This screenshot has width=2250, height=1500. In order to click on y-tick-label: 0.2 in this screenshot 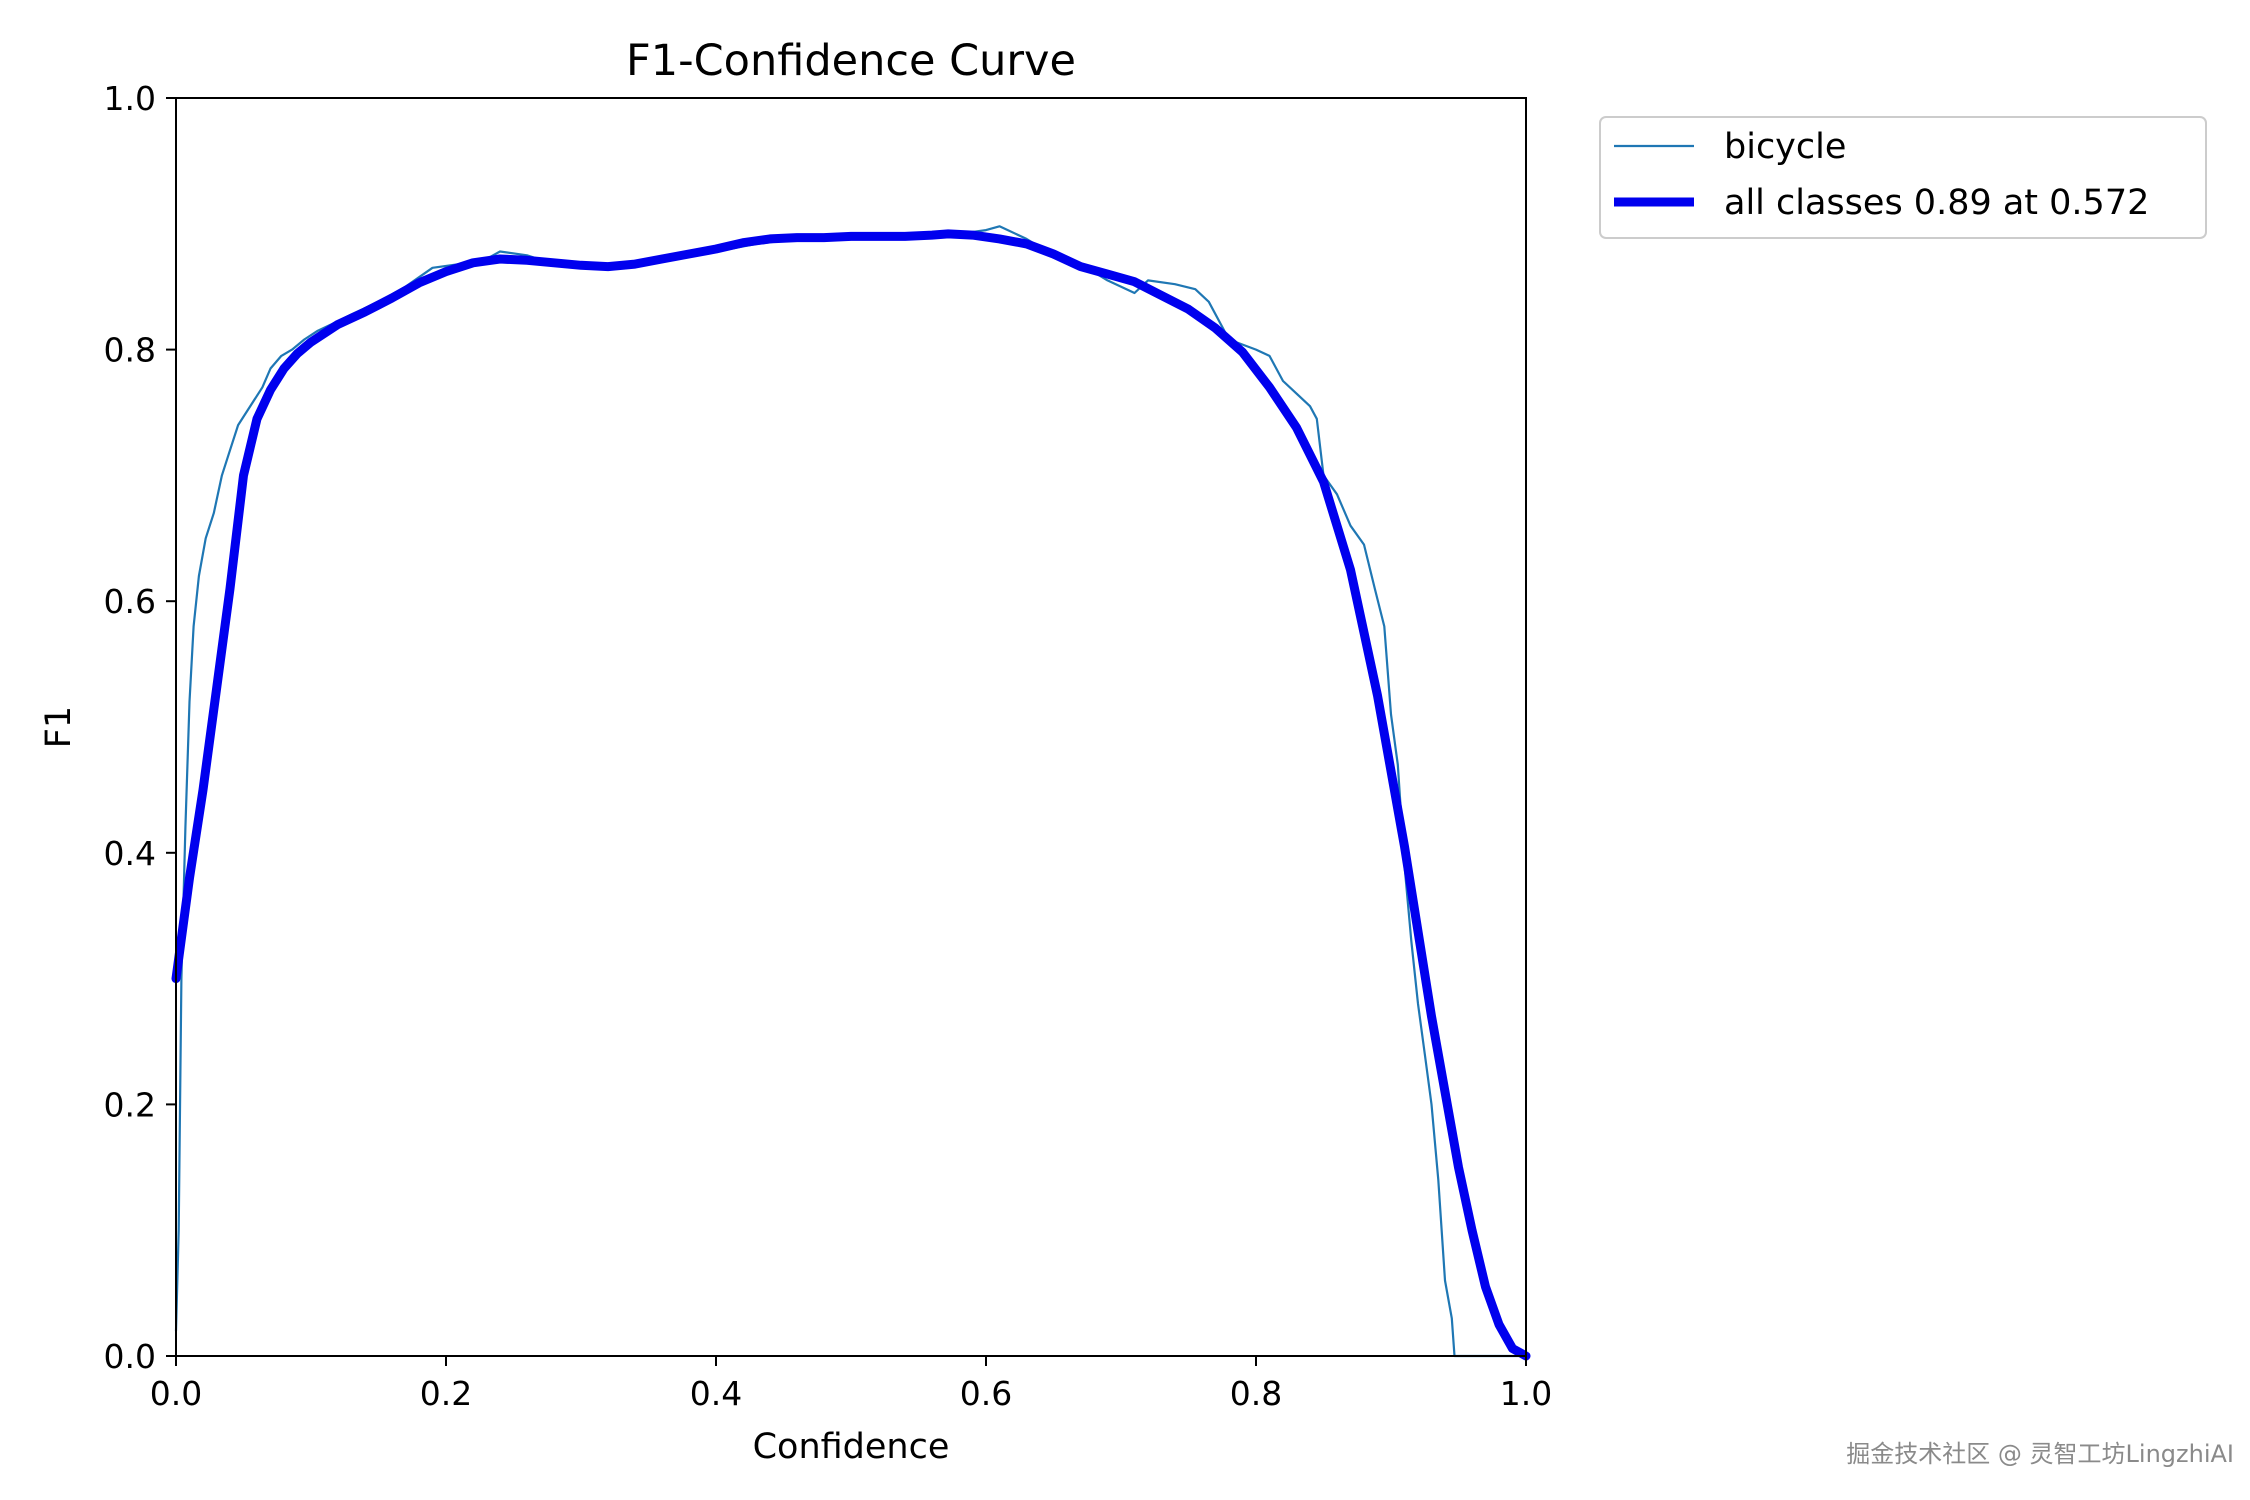, I will do `click(130, 1104)`.